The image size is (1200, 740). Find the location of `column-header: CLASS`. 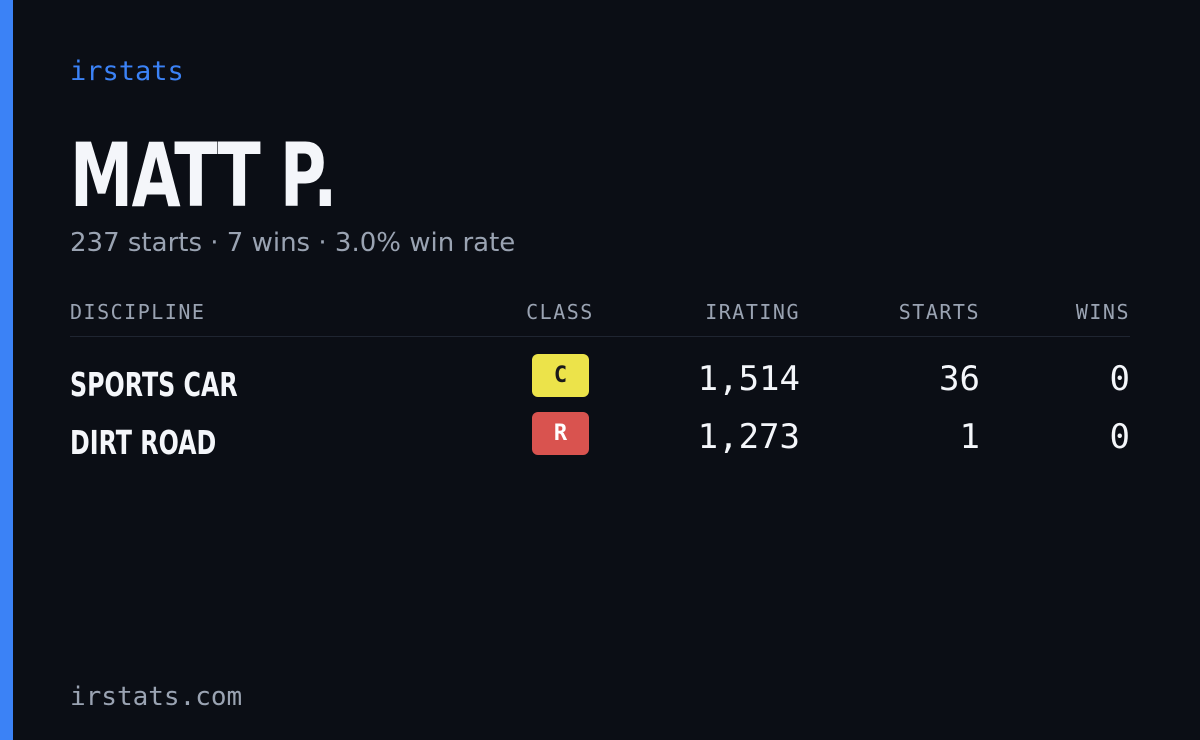

column-header: CLASS is located at coordinates (560, 312).